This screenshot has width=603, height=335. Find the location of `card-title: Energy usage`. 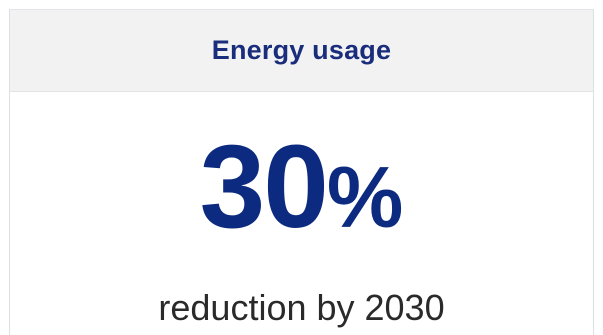

card-title: Energy usage is located at coordinates (301, 50).